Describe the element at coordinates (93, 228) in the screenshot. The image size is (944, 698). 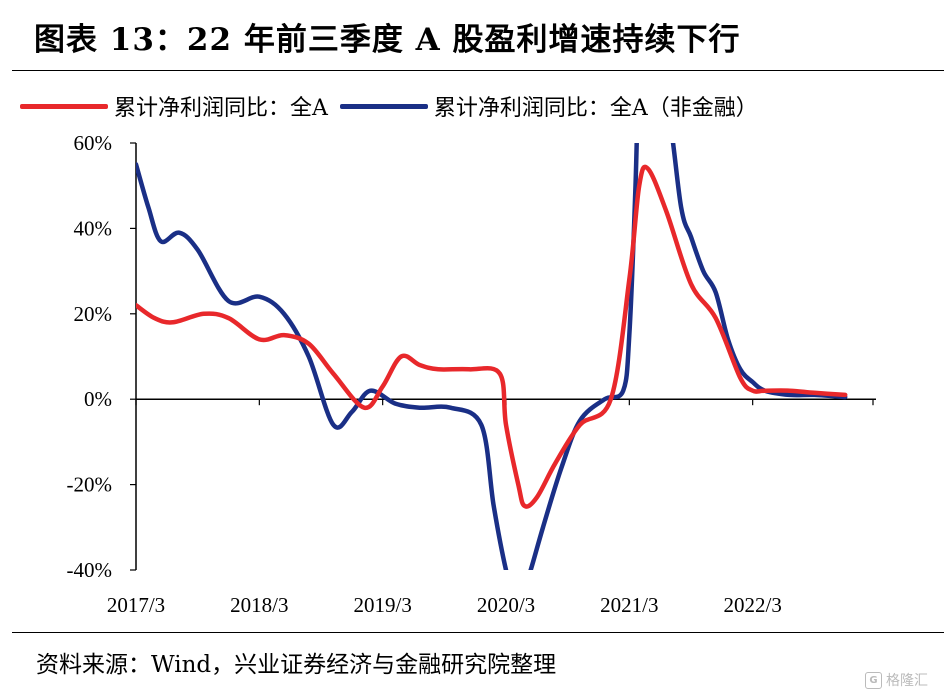
I see `y-tick-label: 40%` at that location.